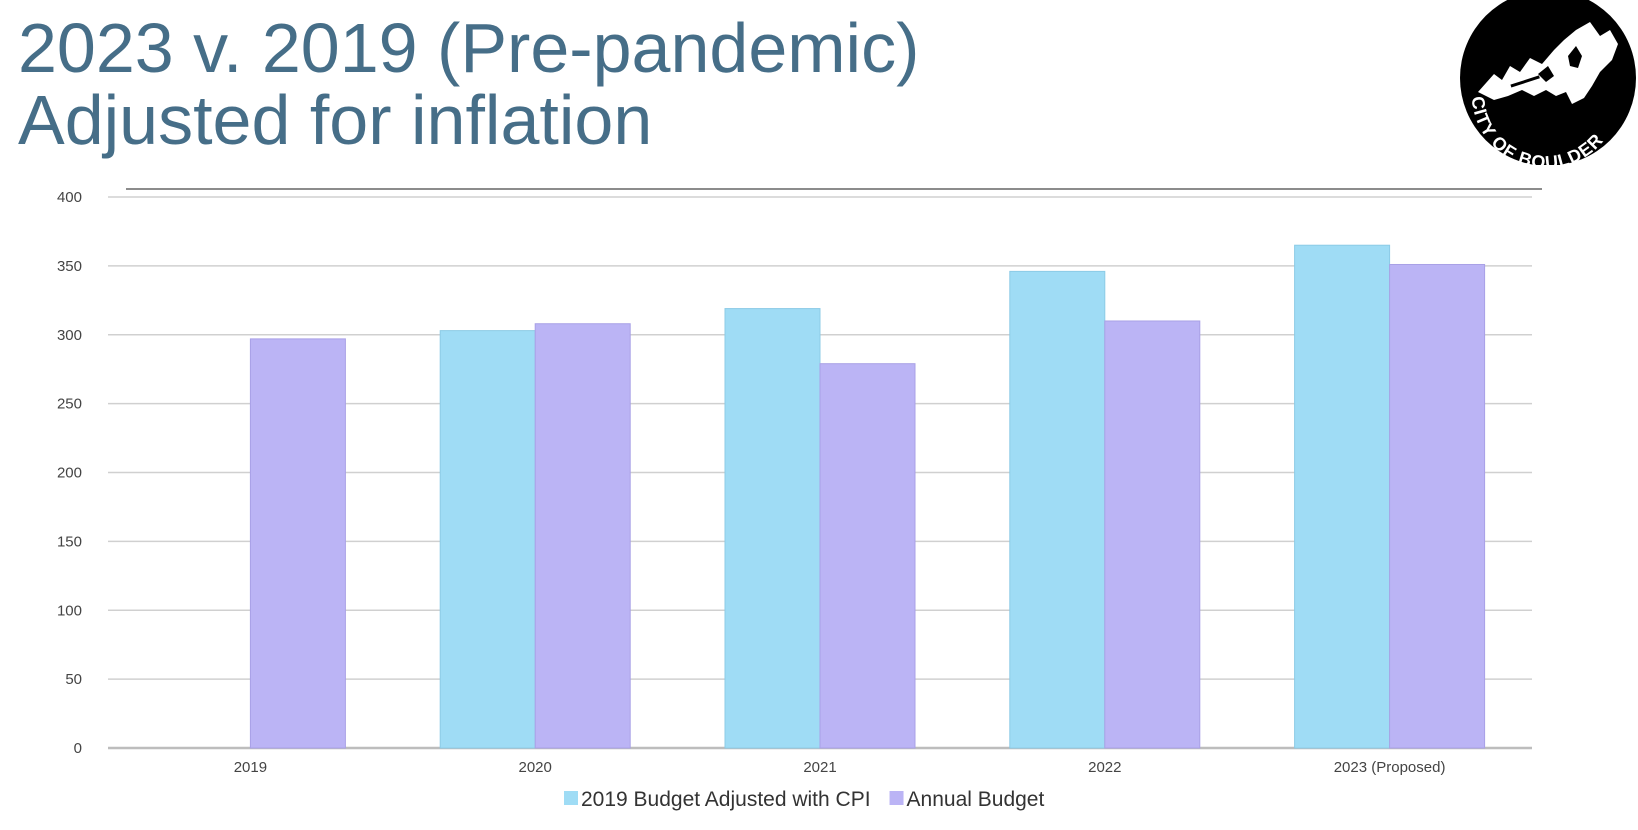 The image size is (1638, 830). I want to click on y-tick-label: 0, so click(78, 748).